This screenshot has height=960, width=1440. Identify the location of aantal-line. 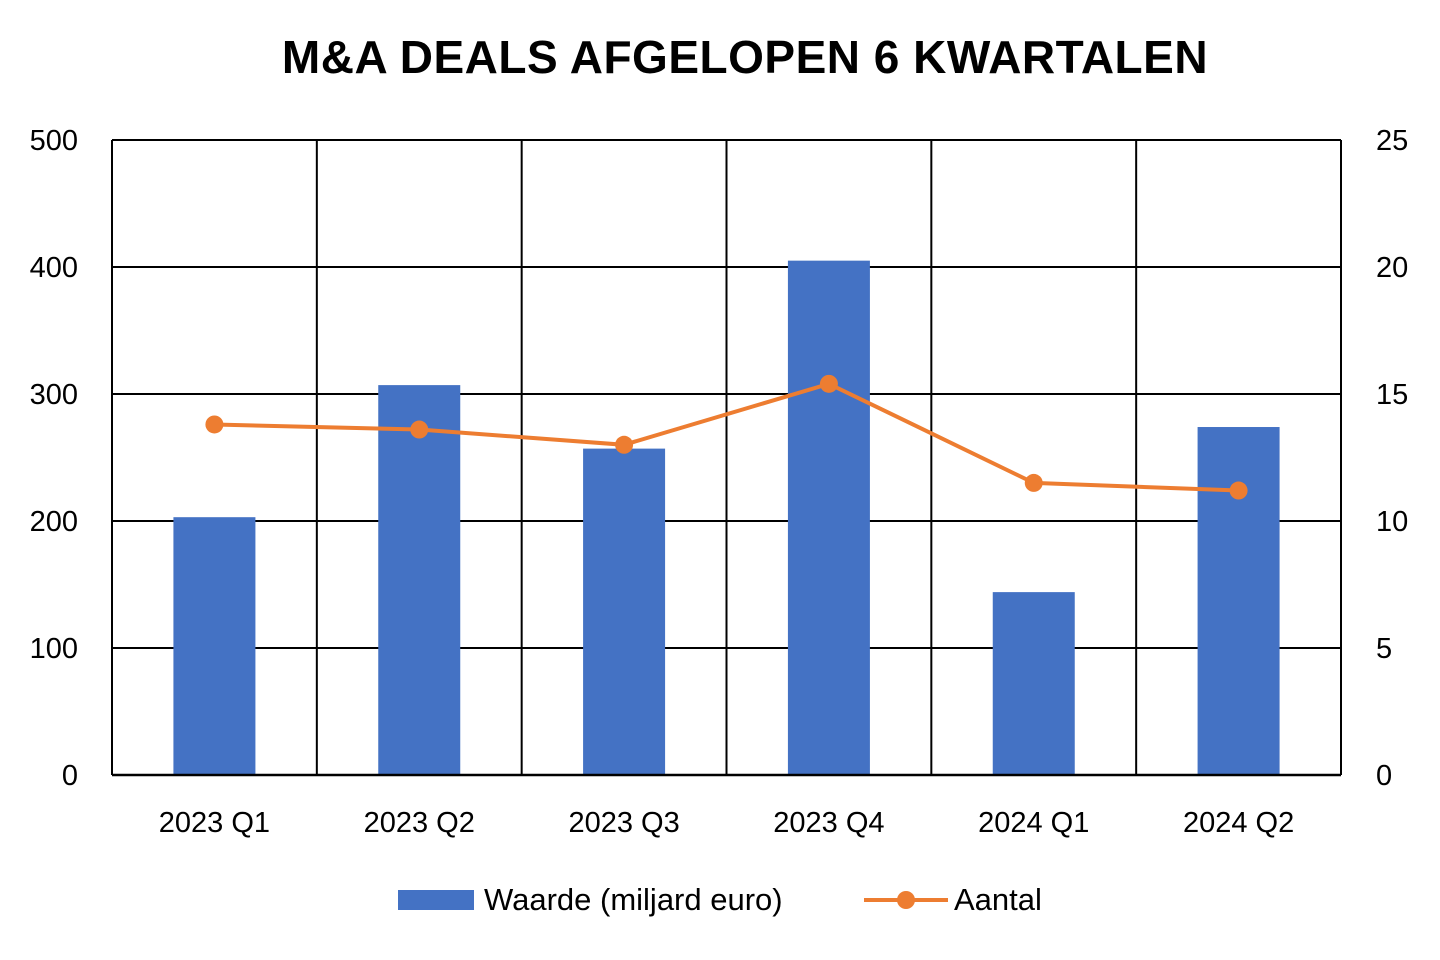
(726, 437).